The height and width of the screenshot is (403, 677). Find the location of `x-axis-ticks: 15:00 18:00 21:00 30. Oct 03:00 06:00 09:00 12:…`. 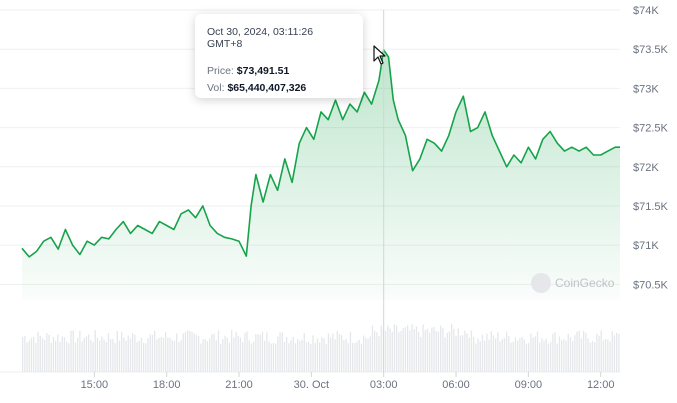

x-axis-ticks: 15:00 18:00 21:00 30. Oct 03:00 06:00 09:00 12:… is located at coordinates (348, 381).